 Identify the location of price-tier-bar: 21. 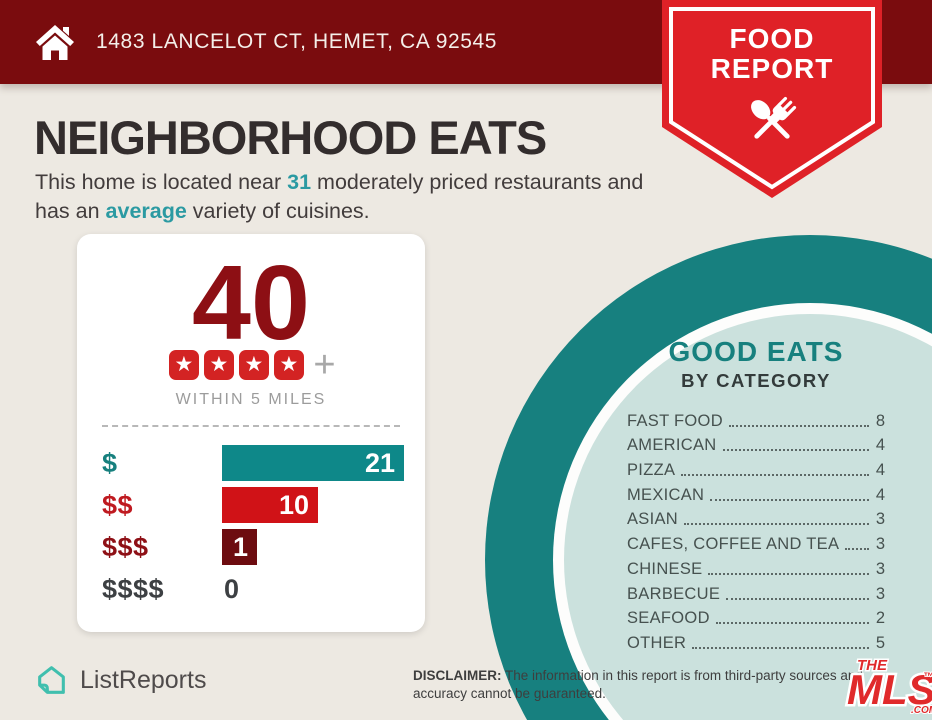
(313, 463).